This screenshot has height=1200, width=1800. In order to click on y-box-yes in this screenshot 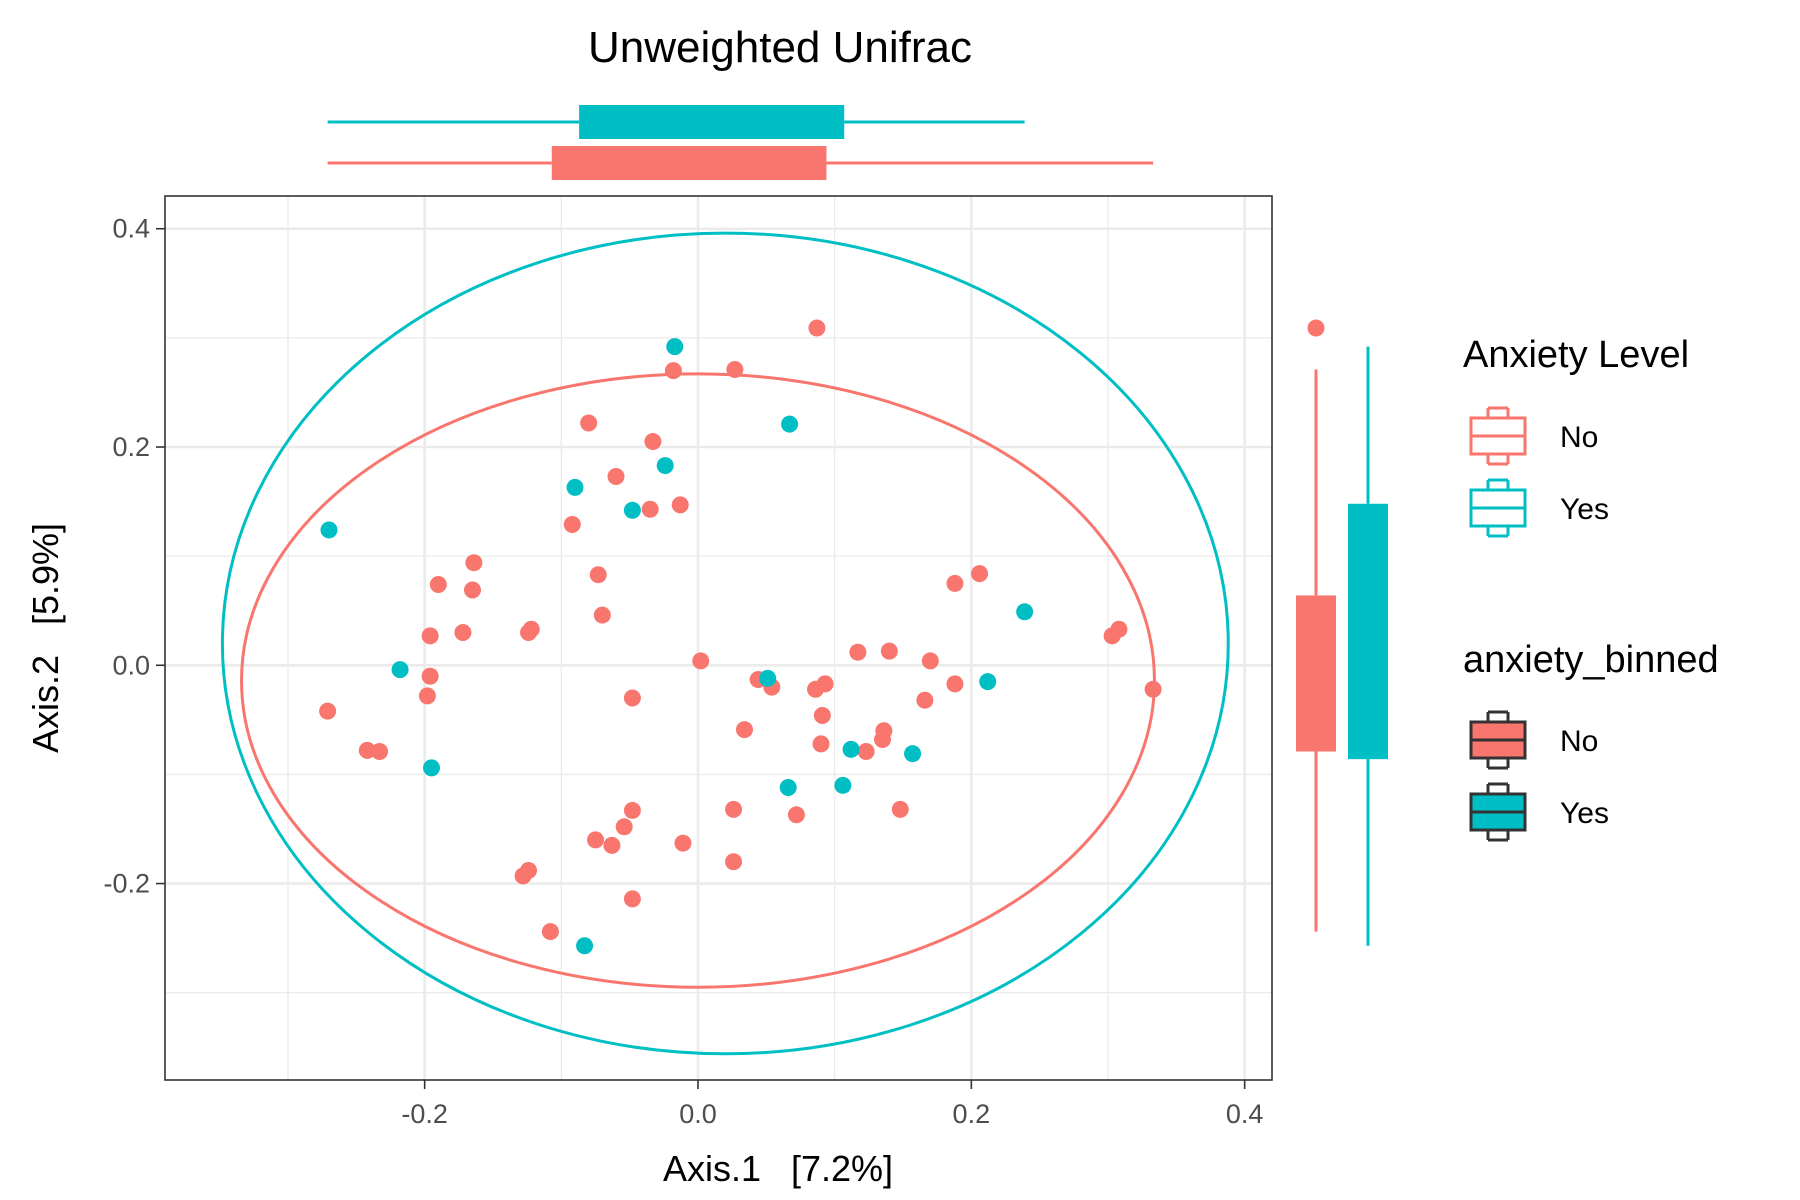, I will do `click(1368, 631)`.